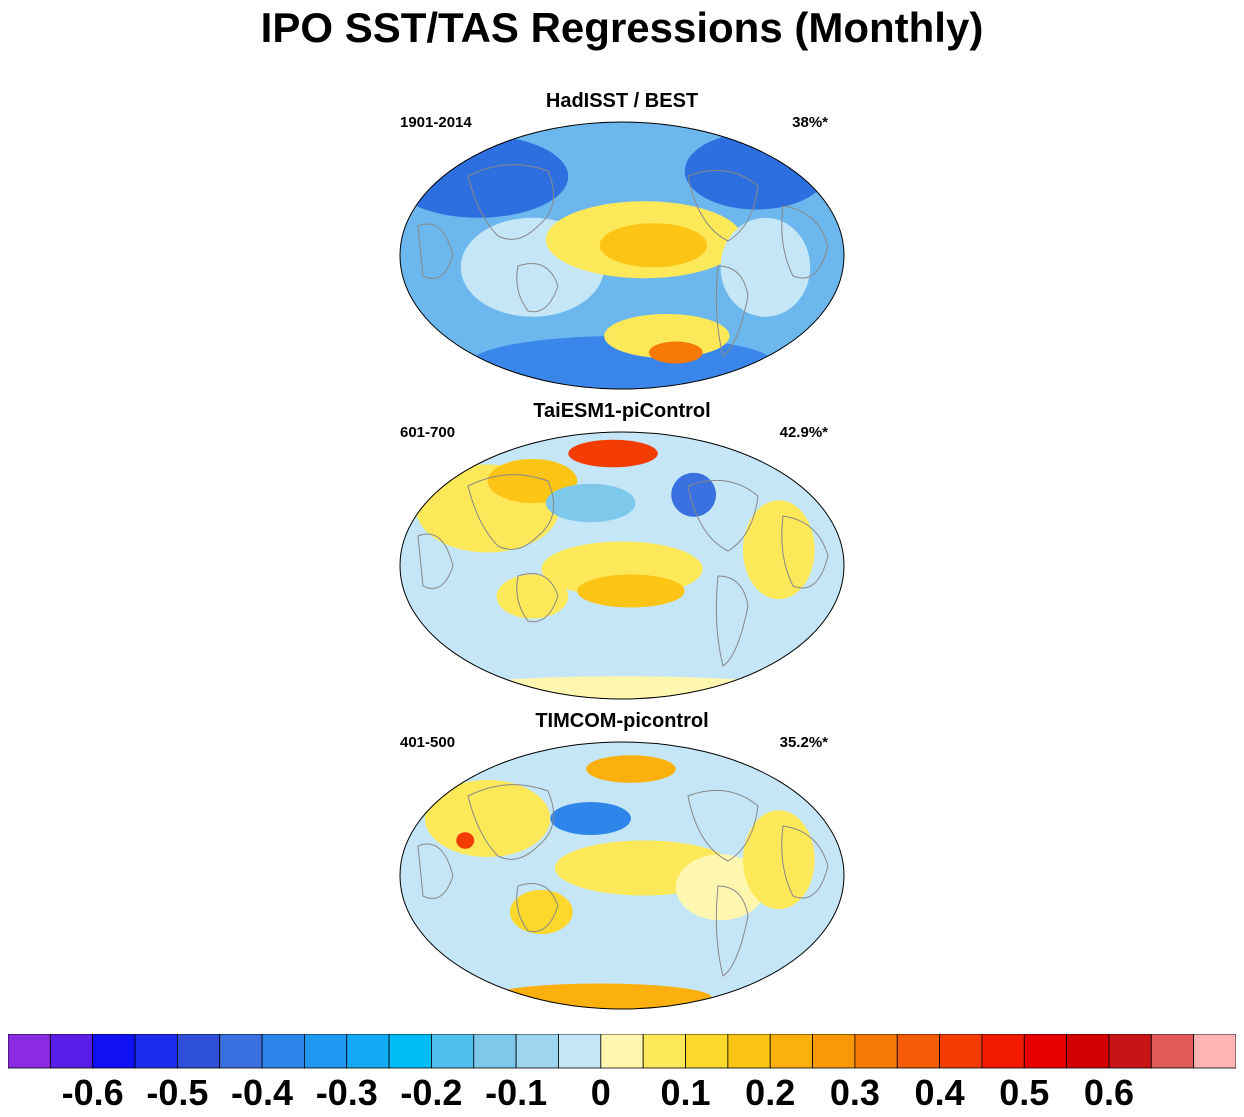 The image size is (1244, 1117). Describe the element at coordinates (346, 1092) in the screenshot. I see `colorbar-tick-label: -0.3` at that location.